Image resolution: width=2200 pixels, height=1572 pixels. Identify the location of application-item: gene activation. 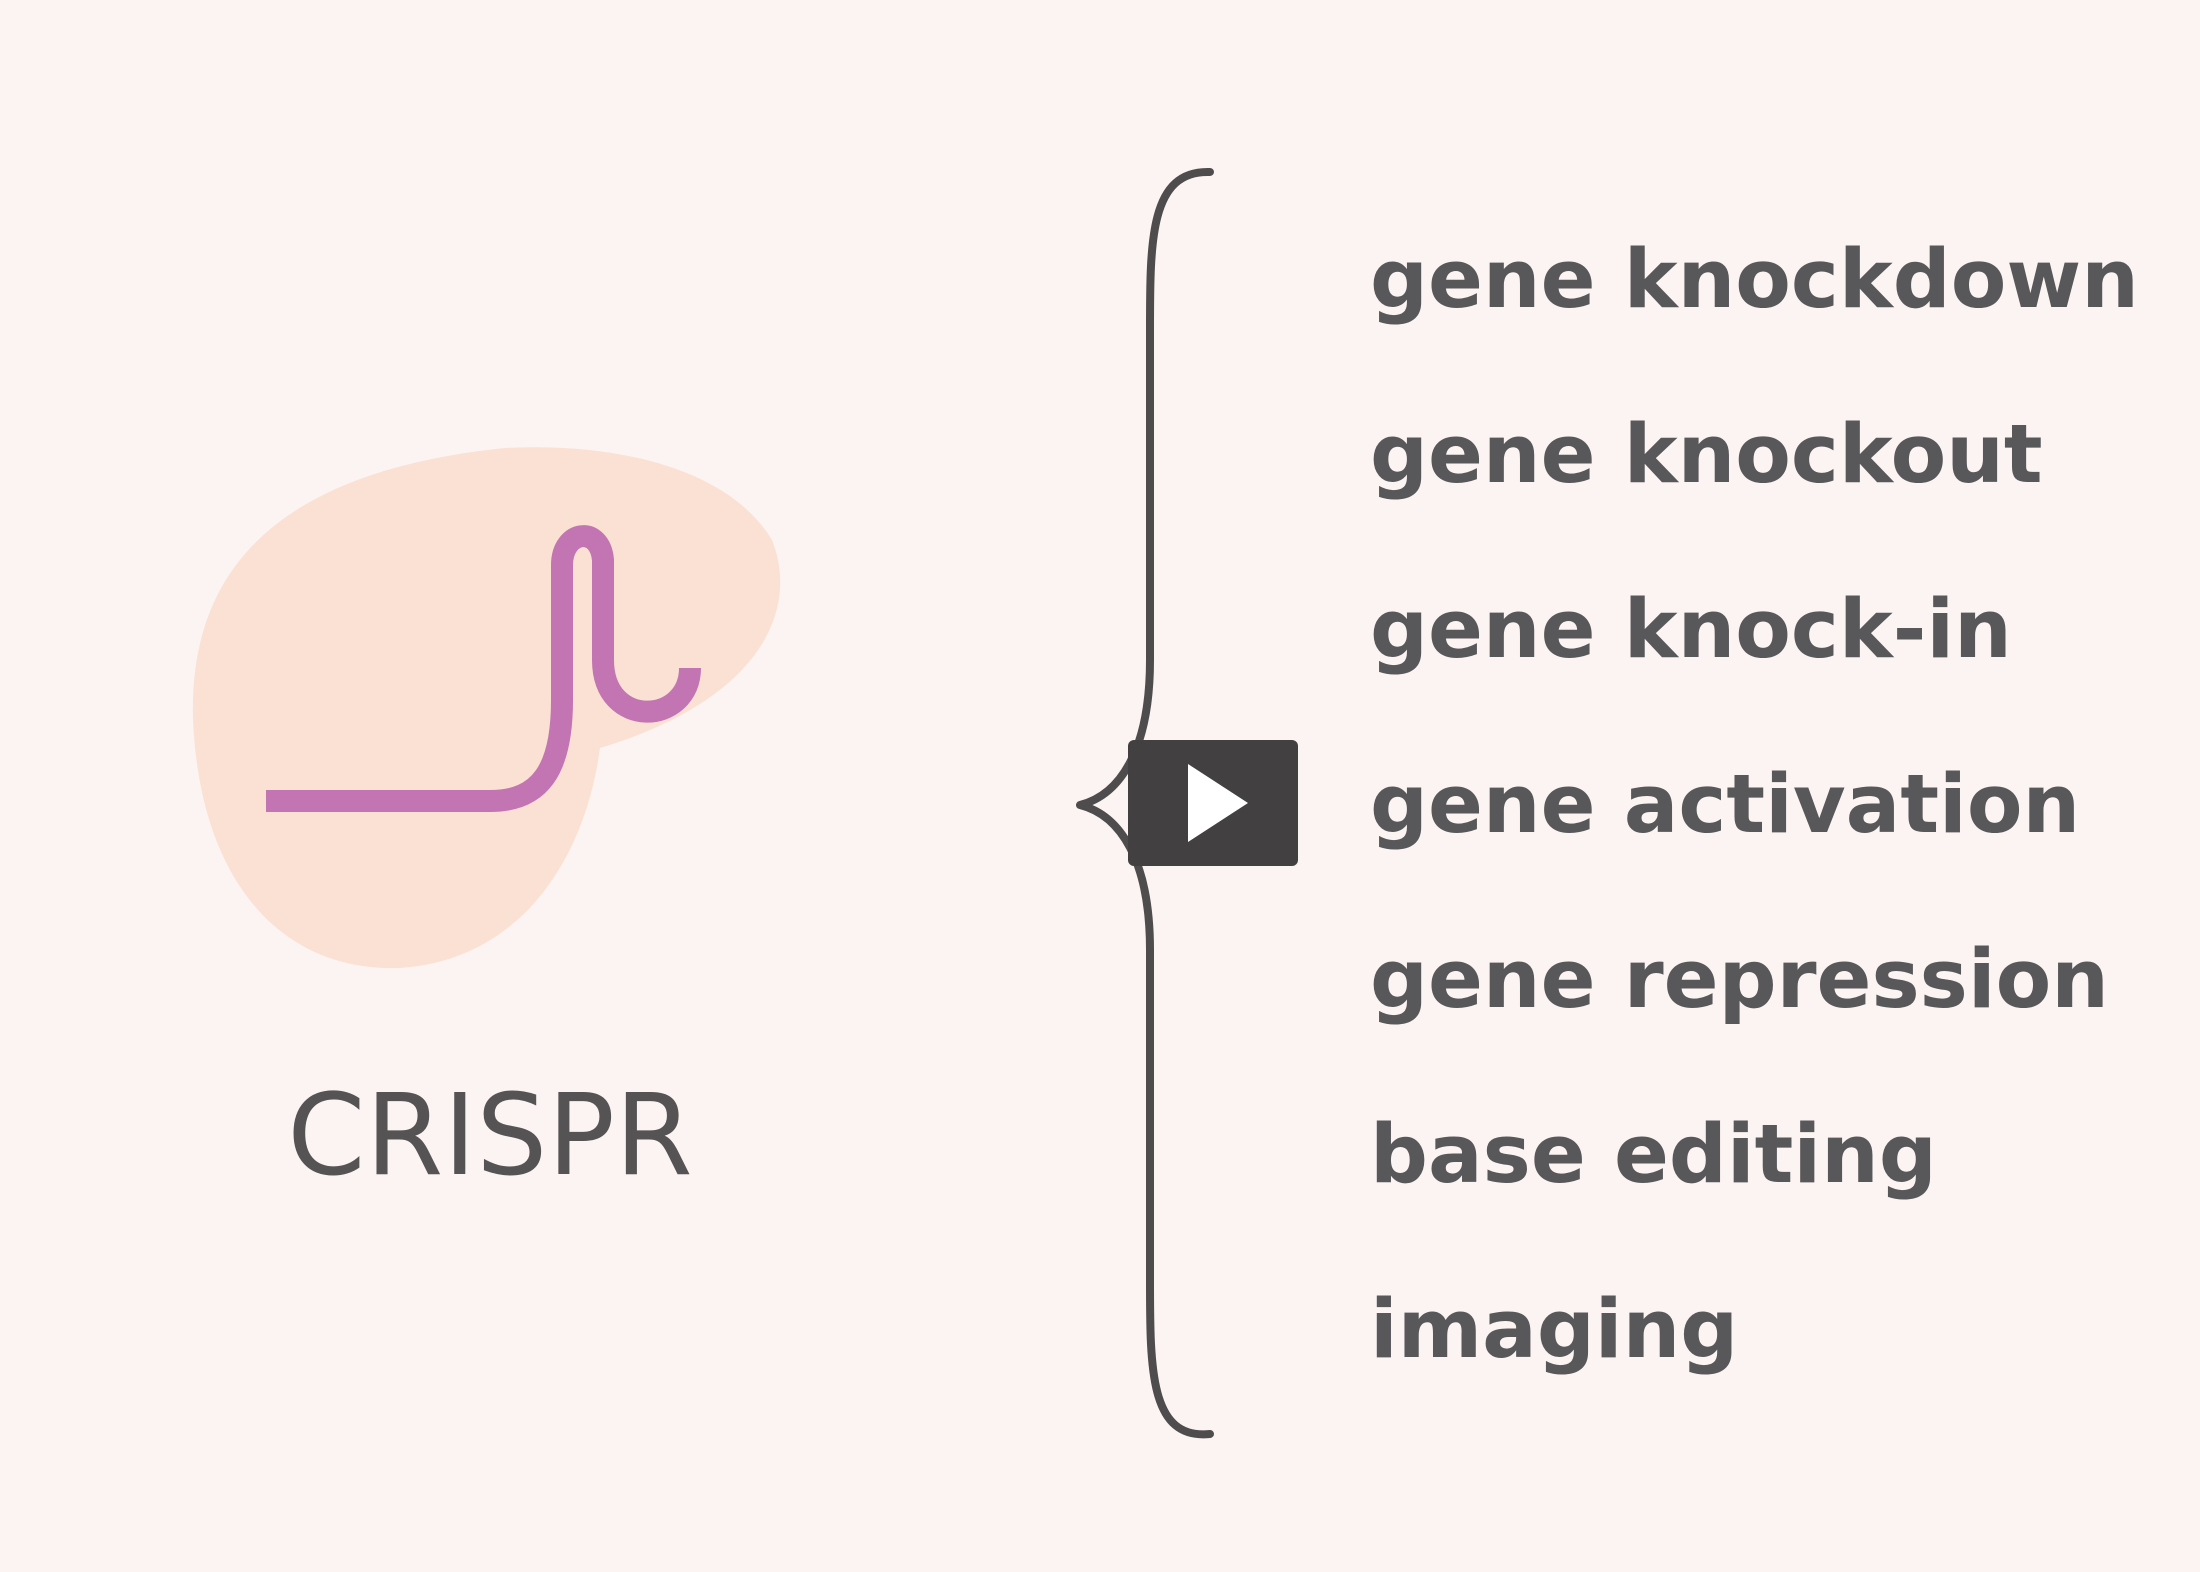
(1725, 805).